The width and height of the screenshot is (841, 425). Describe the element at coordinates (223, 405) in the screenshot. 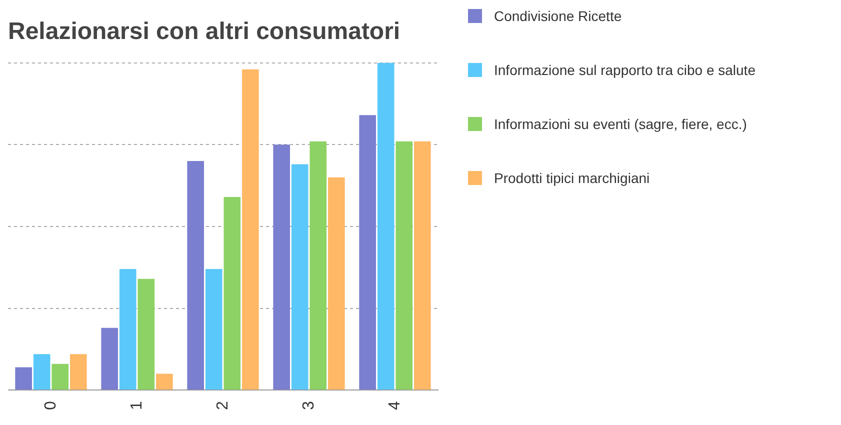

I see `x-tick-label: 2` at that location.